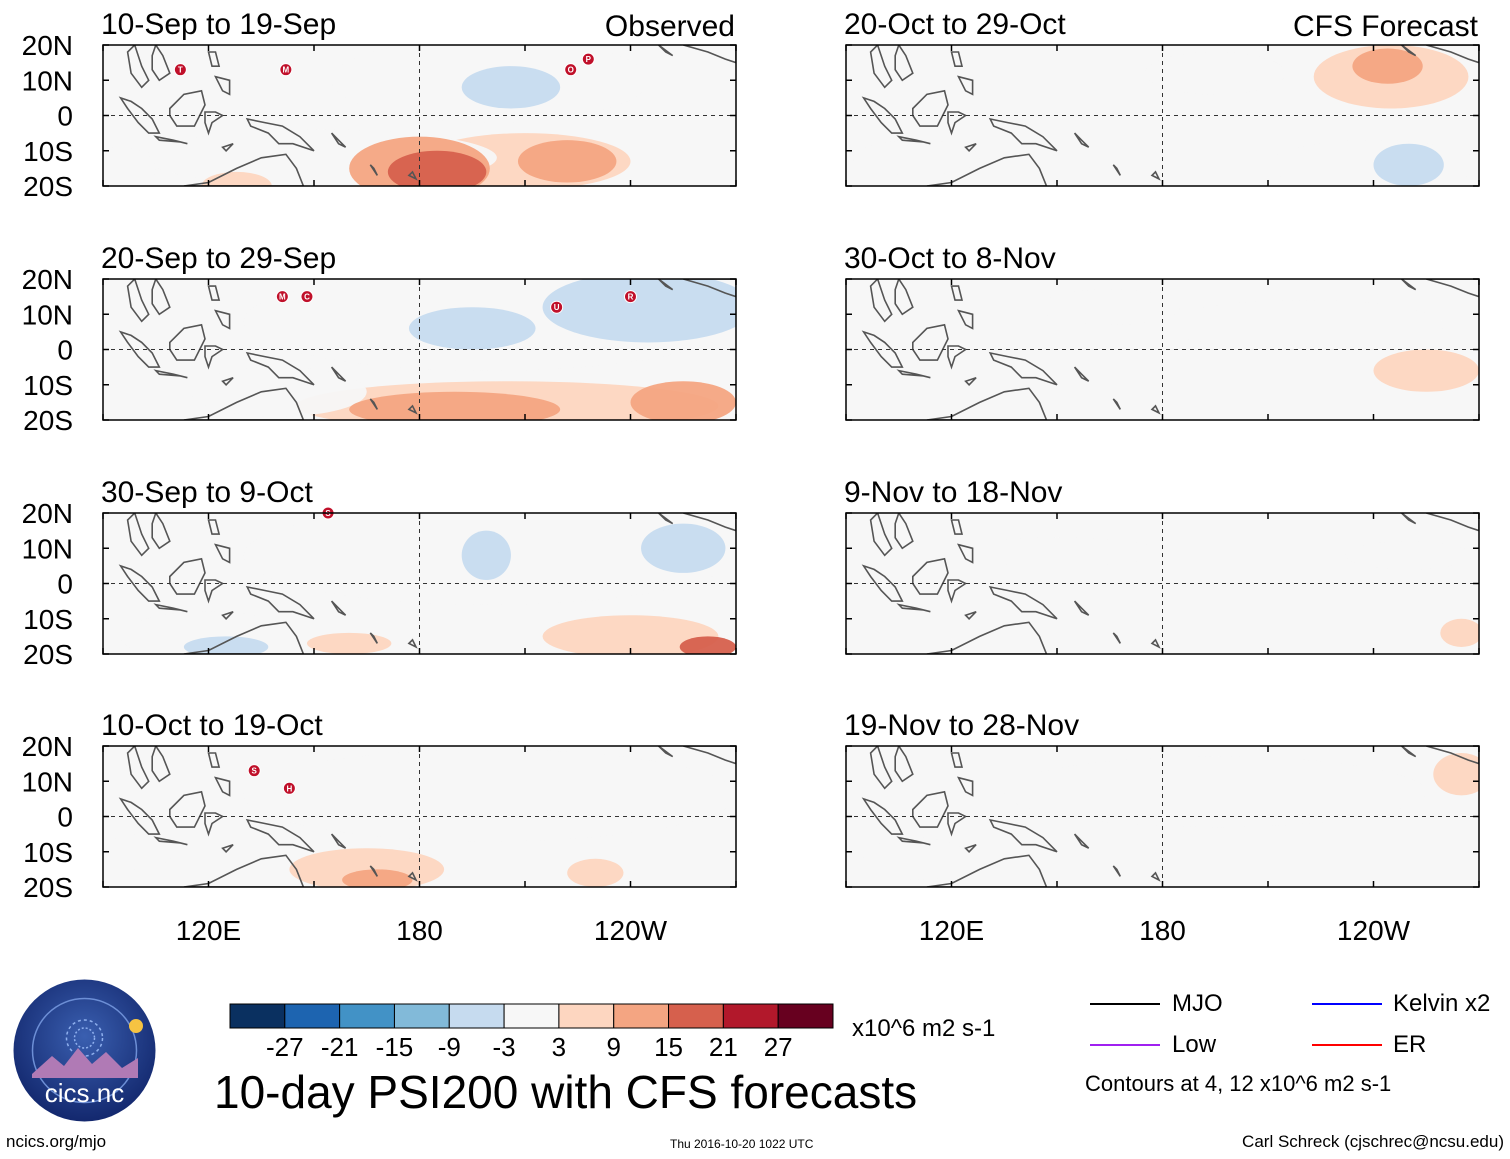  I want to click on site-url: ncics.org/mjo, so click(56, 1141).